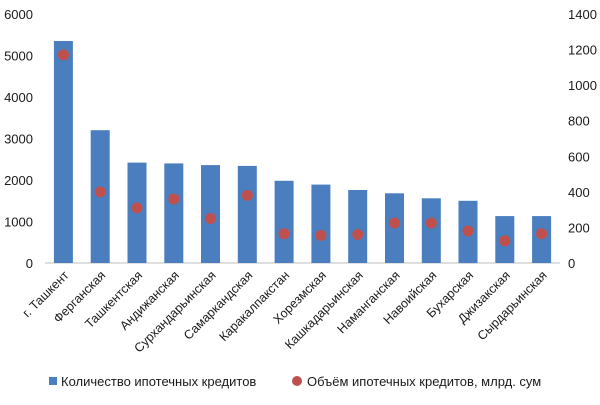  What do you see at coordinates (582, 14) in the screenshot?
I see `right-tick-label: 1400` at bounding box center [582, 14].